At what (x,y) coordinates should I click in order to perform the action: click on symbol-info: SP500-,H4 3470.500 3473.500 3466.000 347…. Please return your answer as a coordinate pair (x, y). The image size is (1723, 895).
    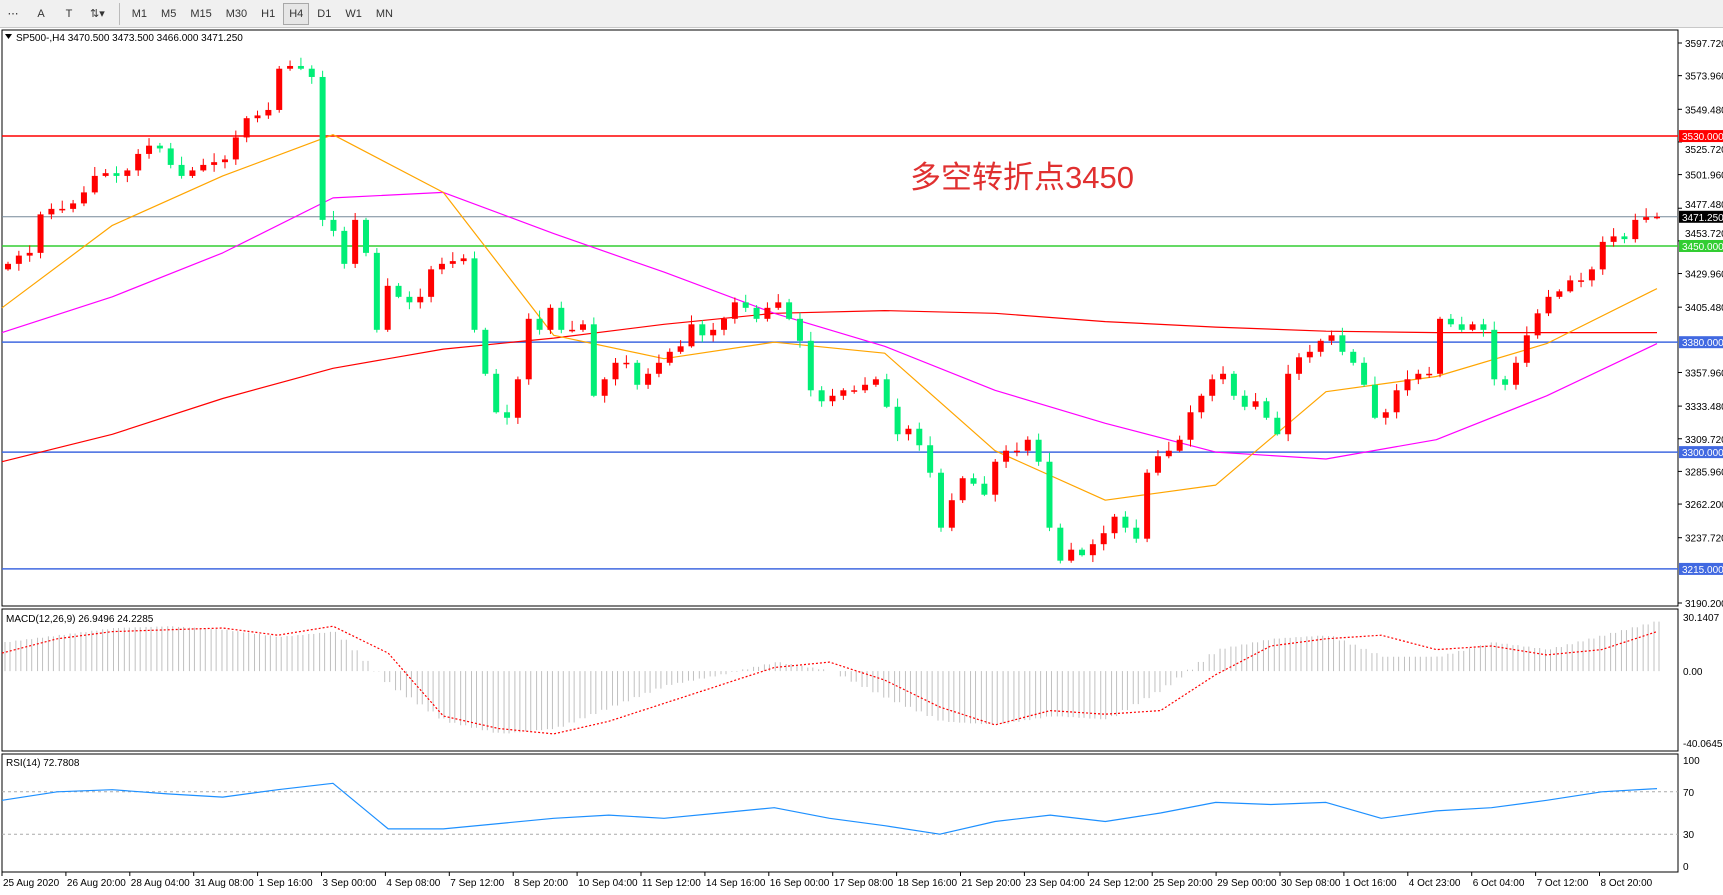
    Looking at the image, I should click on (129, 38).